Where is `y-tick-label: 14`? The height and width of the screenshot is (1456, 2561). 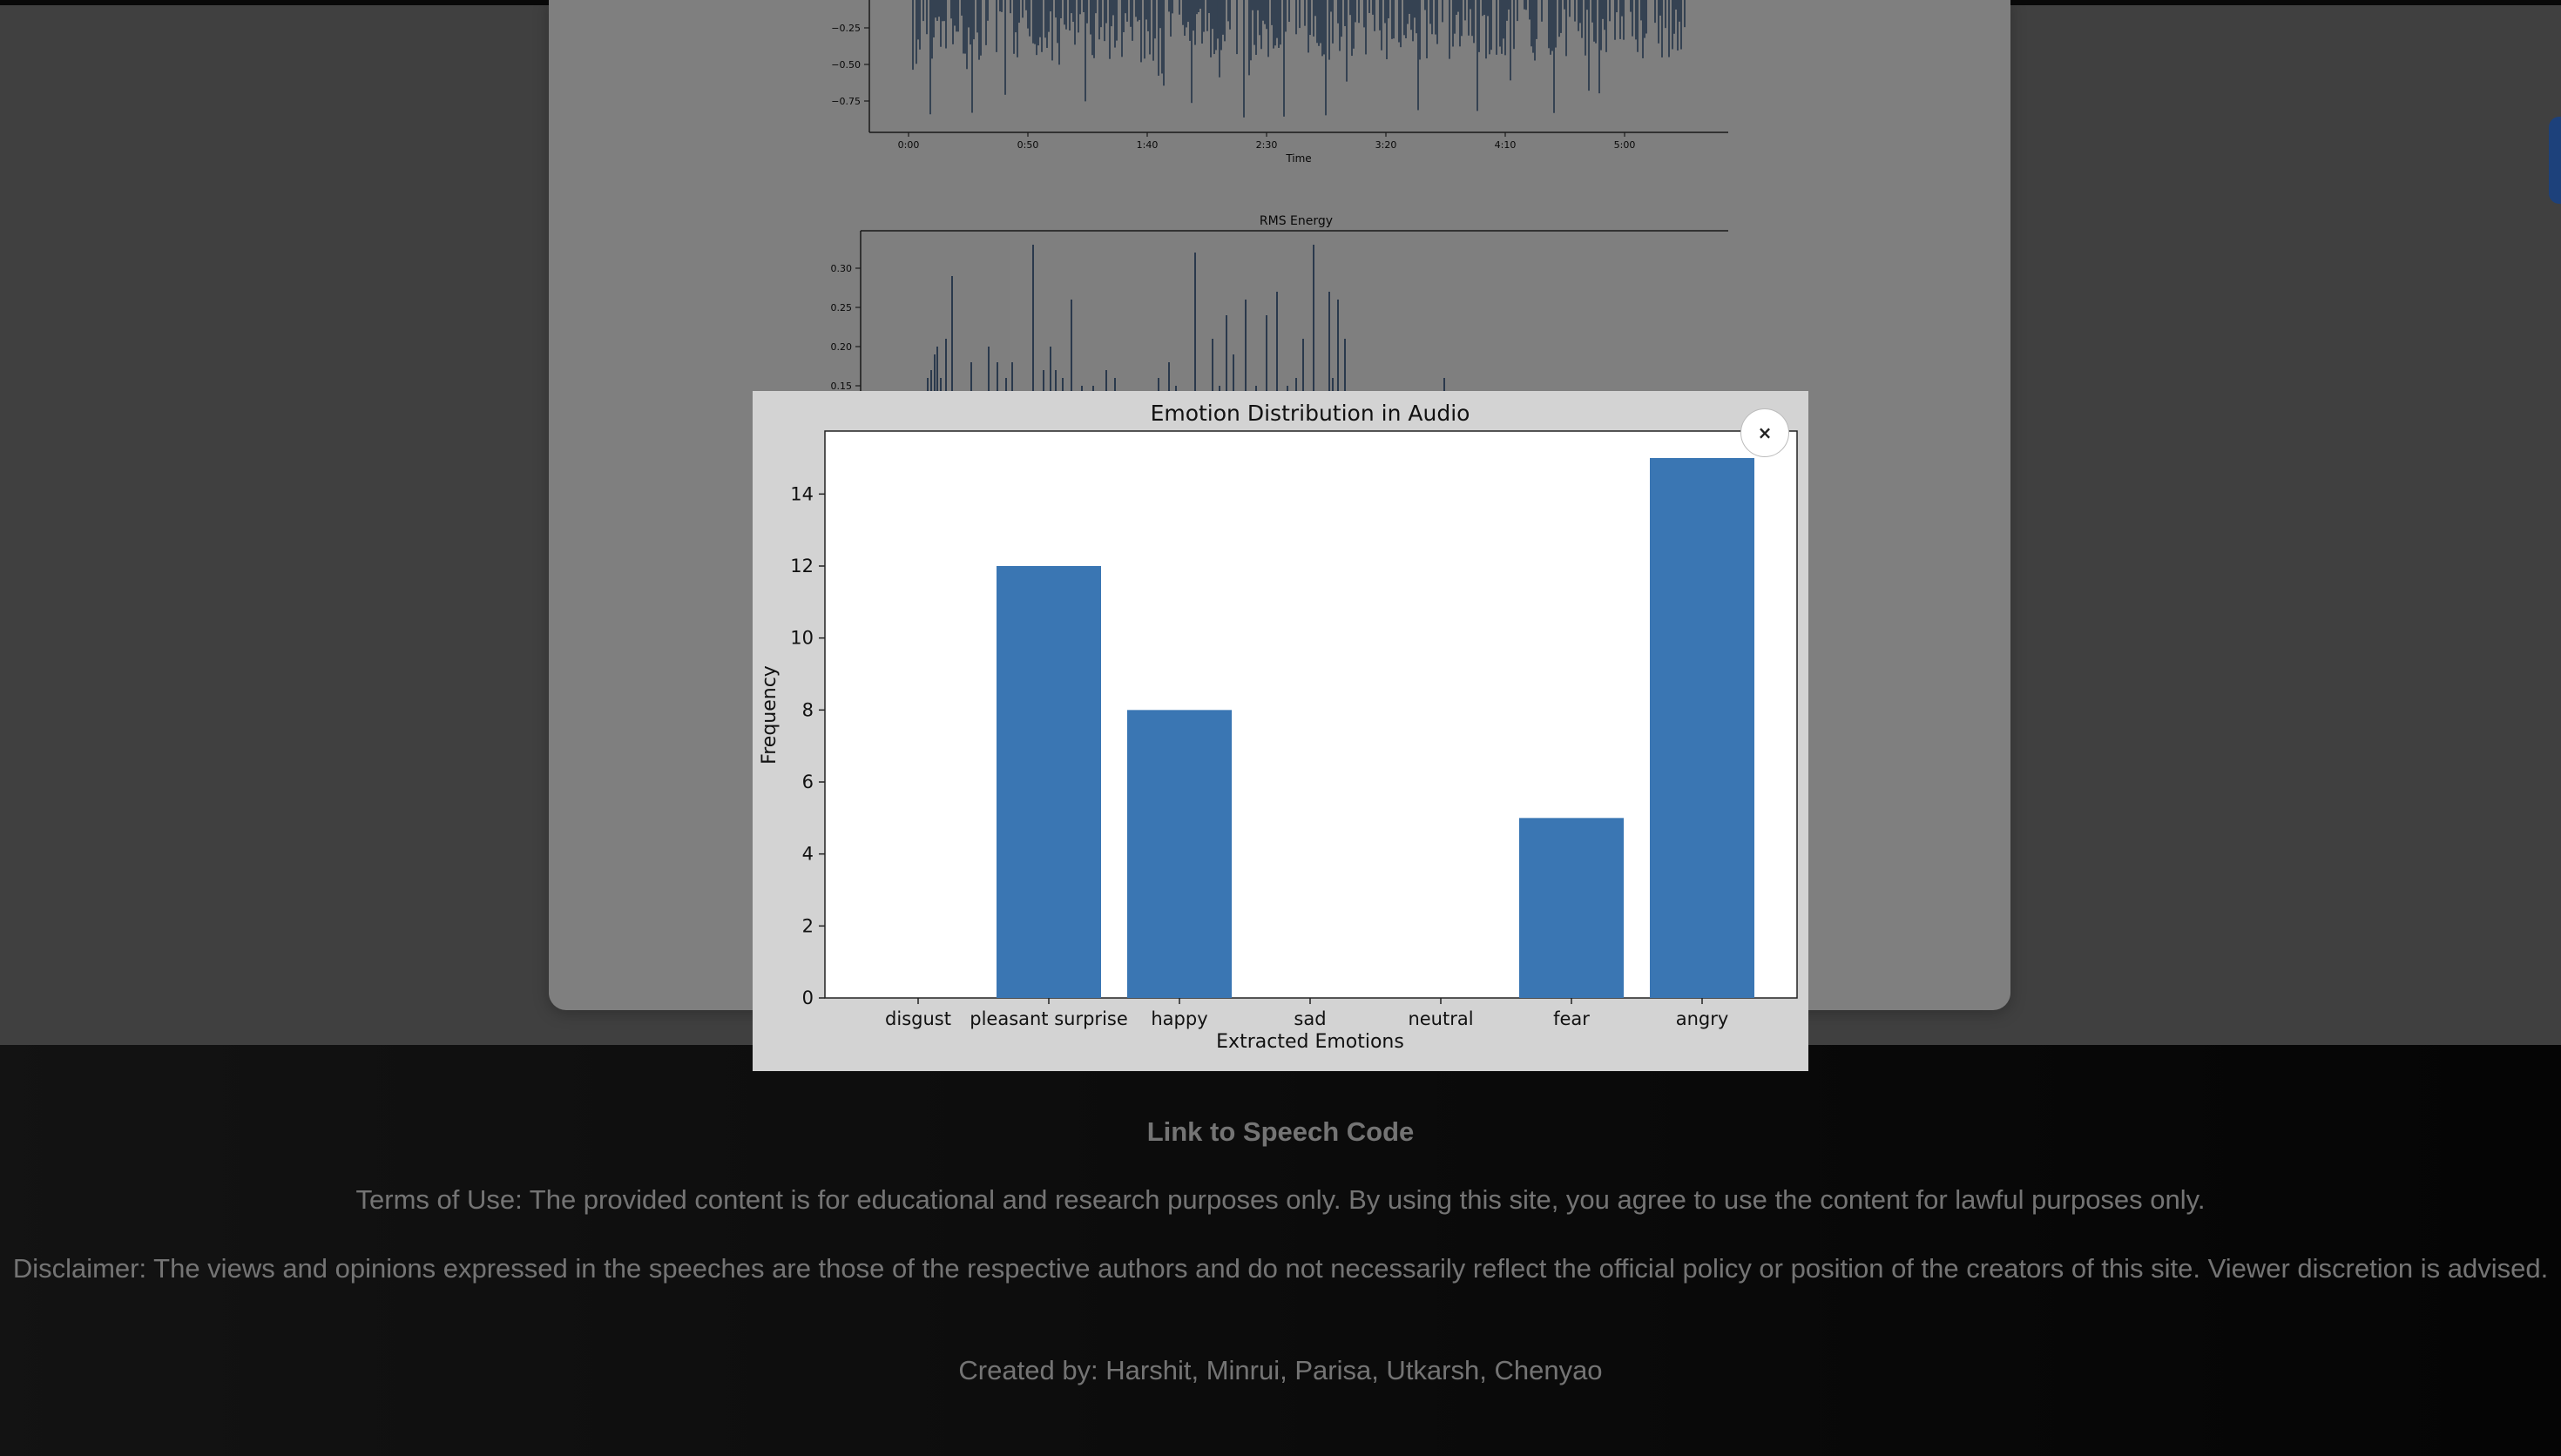
y-tick-label: 14 is located at coordinates (802, 493).